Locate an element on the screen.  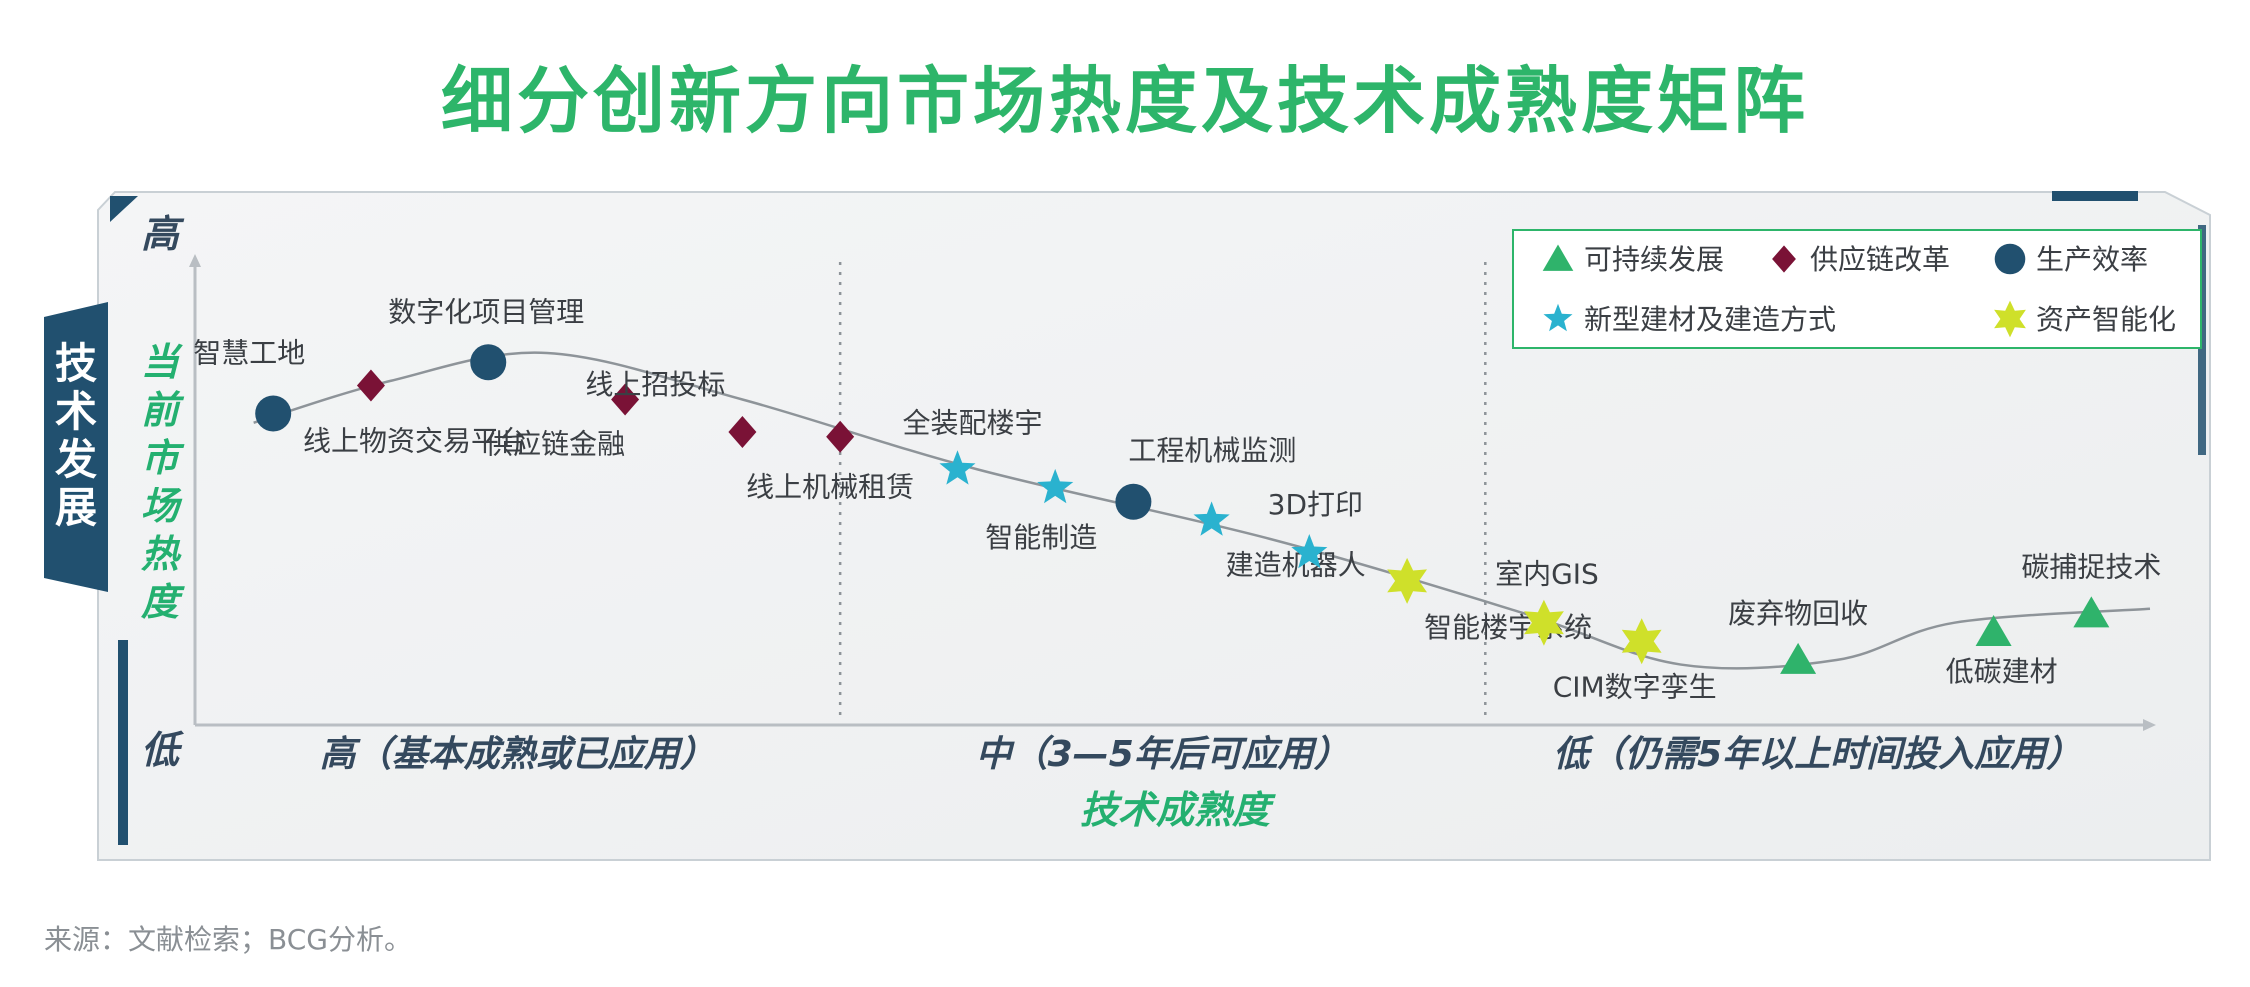
legend-efficiency-icon is located at coordinates (2010, 259).